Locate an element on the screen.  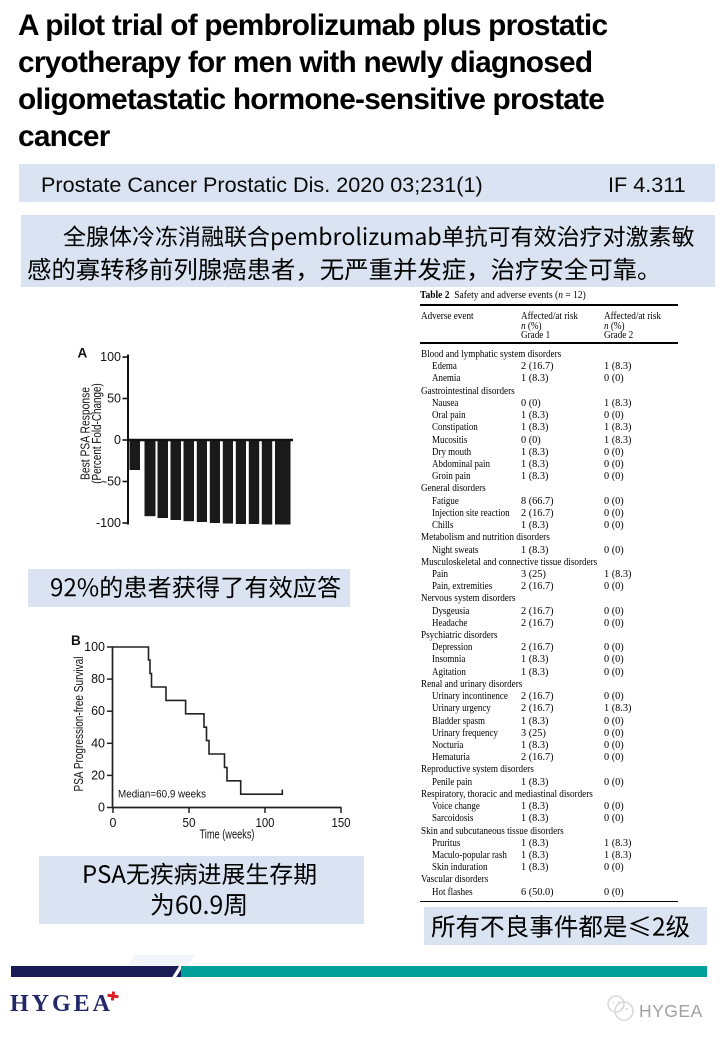
svg-text: Median=60.9 weeks is located at coordinates (162, 795).